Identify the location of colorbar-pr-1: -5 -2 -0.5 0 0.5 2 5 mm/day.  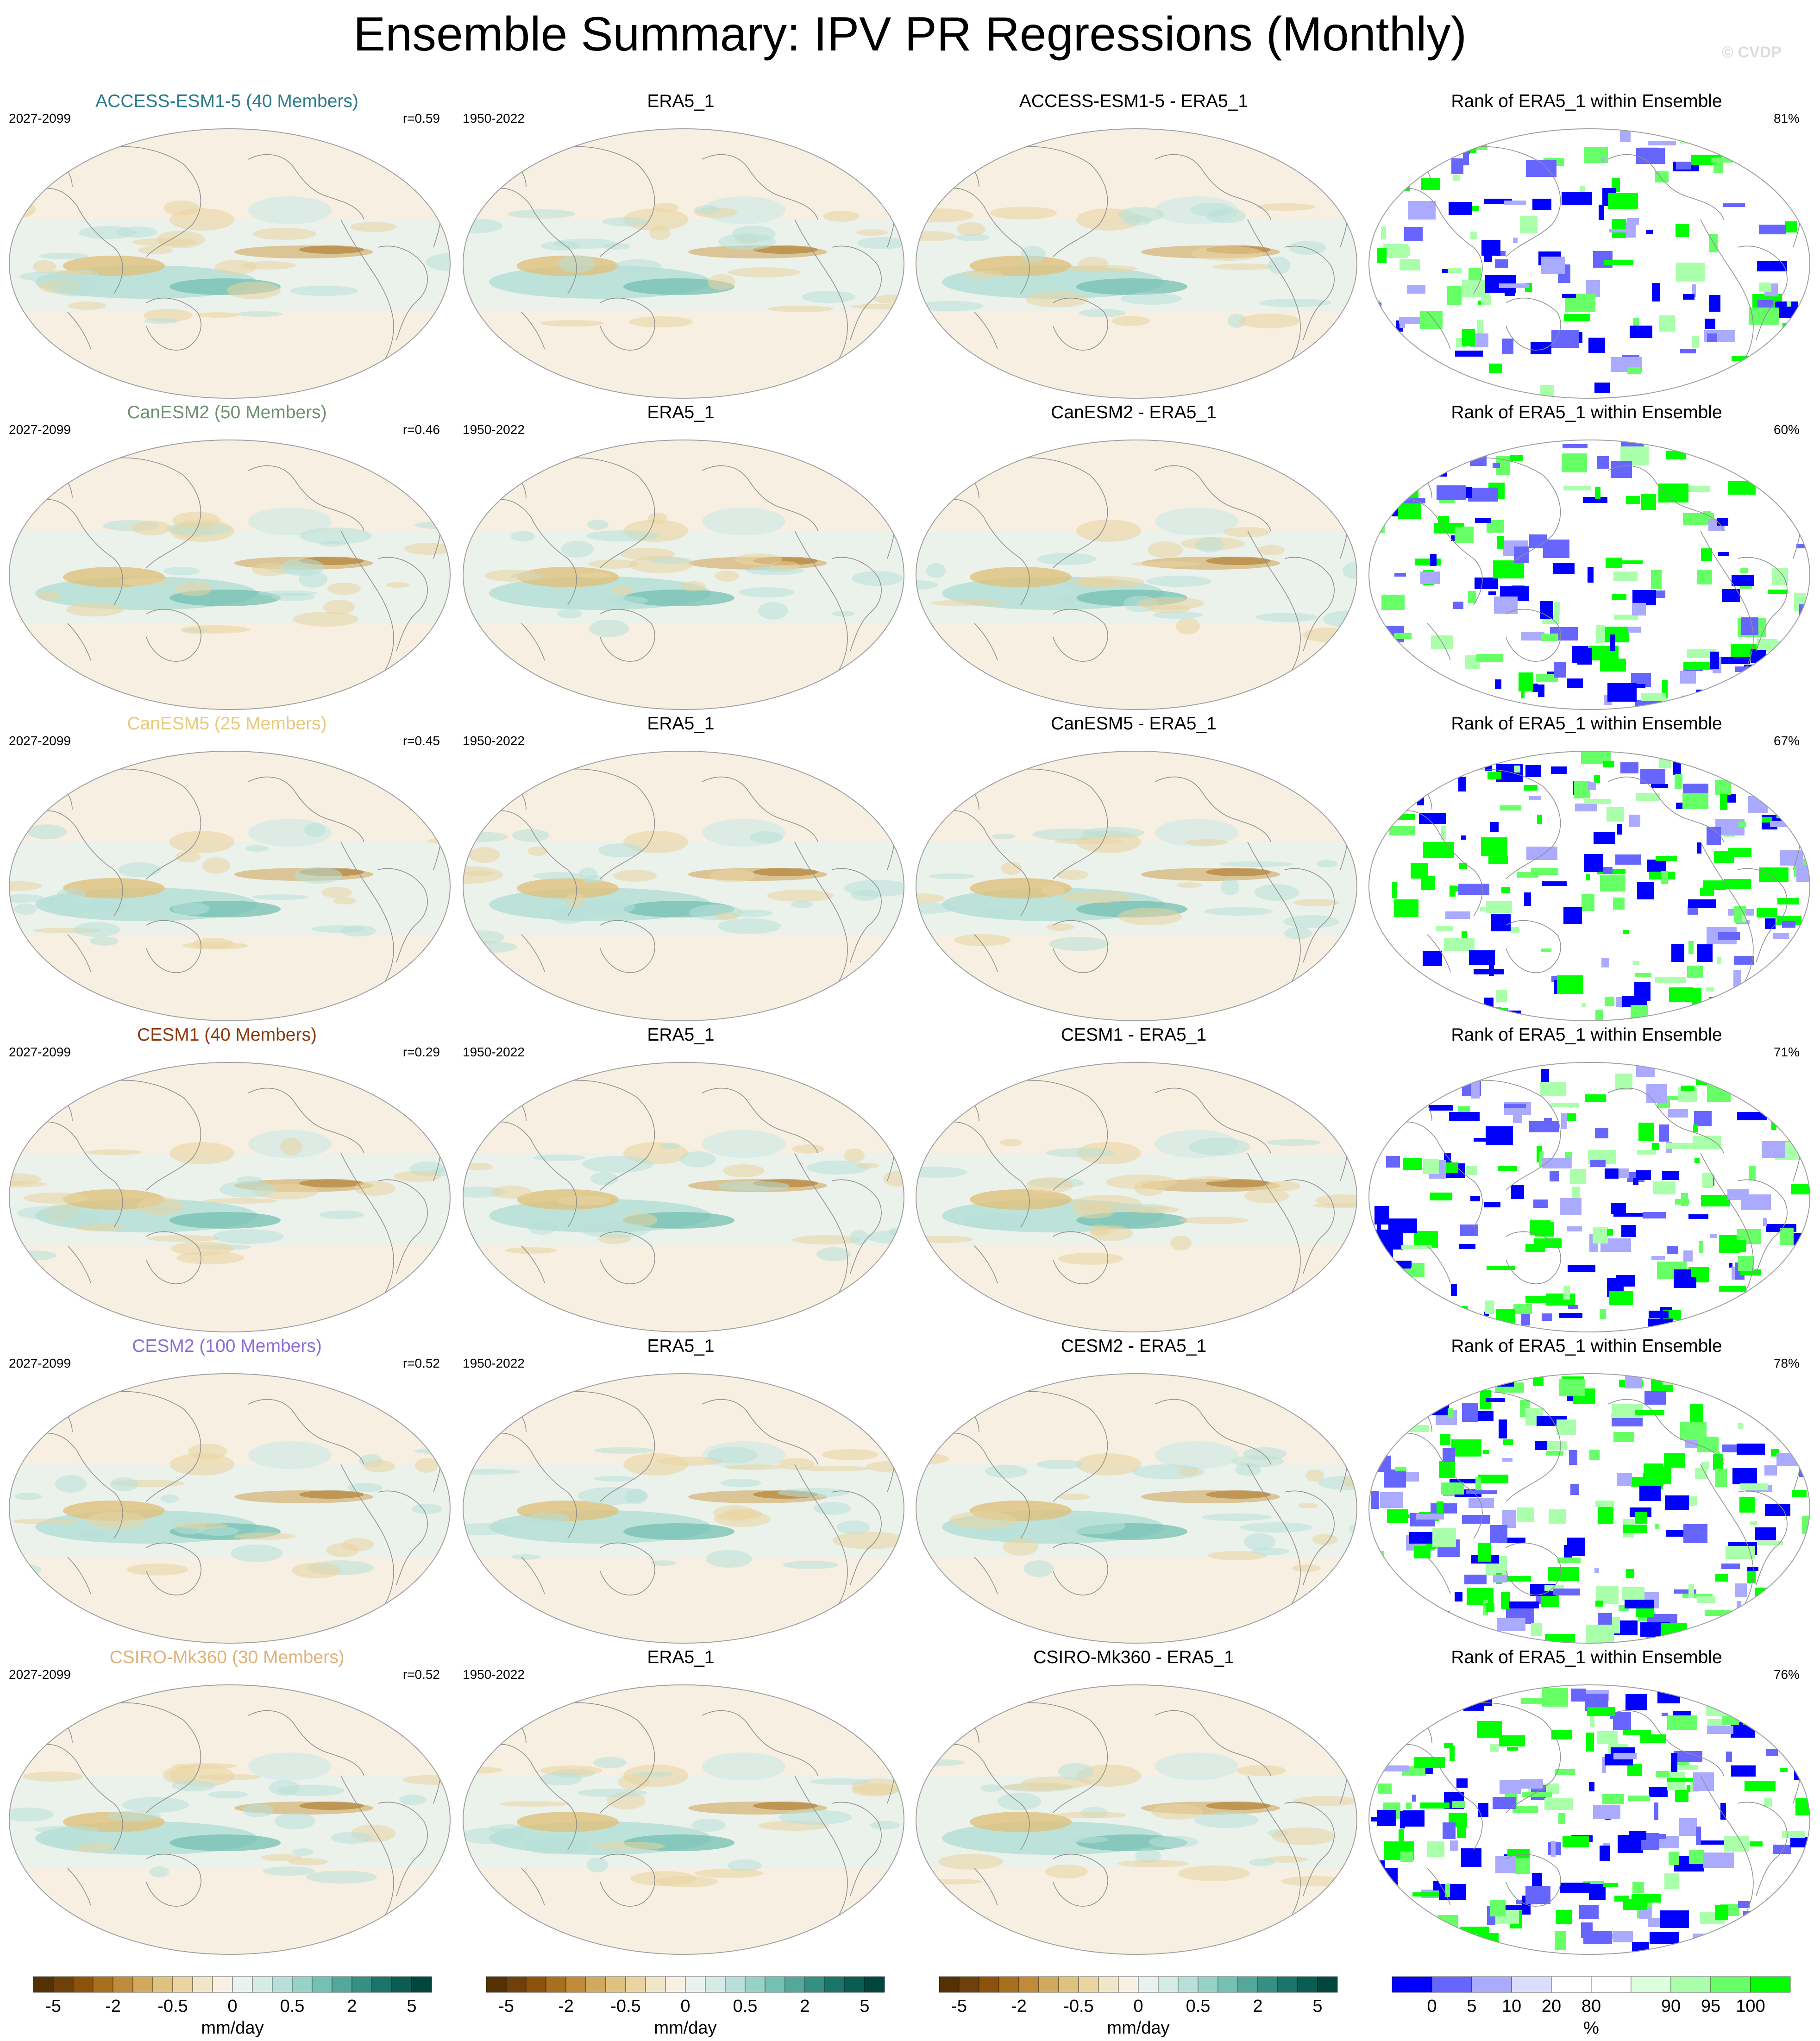
(256, 2008).